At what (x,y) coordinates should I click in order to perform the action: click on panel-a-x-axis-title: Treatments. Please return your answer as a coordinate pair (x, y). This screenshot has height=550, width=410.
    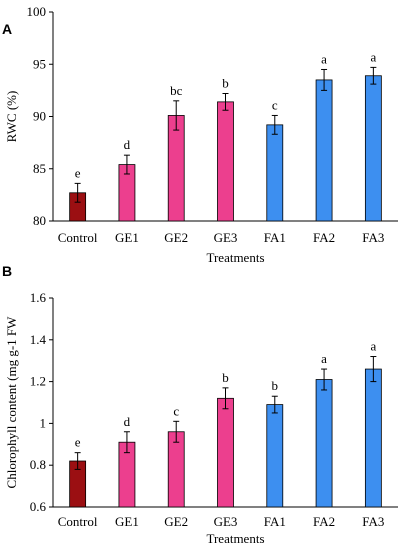
    Looking at the image, I should click on (235, 257).